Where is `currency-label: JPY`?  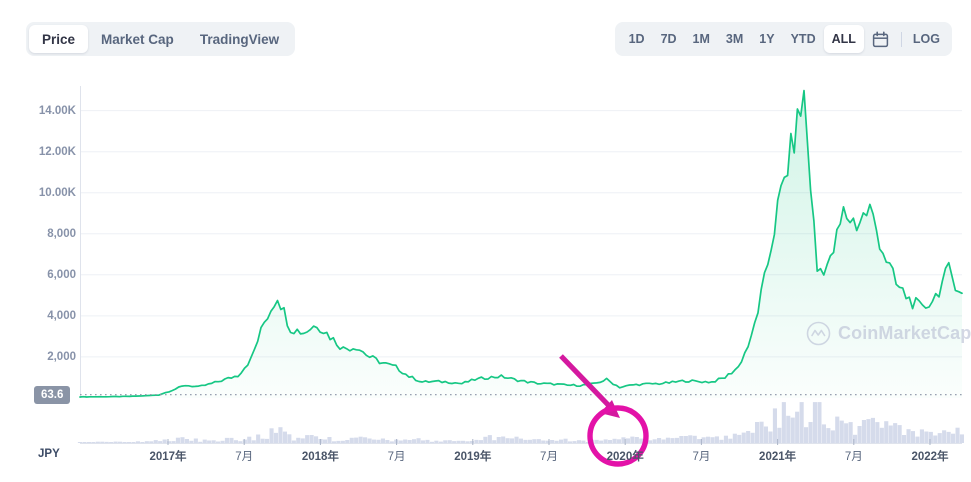 currency-label: JPY is located at coordinates (49, 454).